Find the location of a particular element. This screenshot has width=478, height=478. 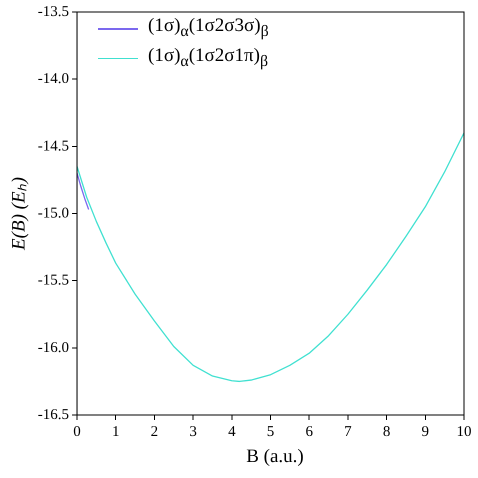

y-tick-label: -14.0 is located at coordinates (54, 79).